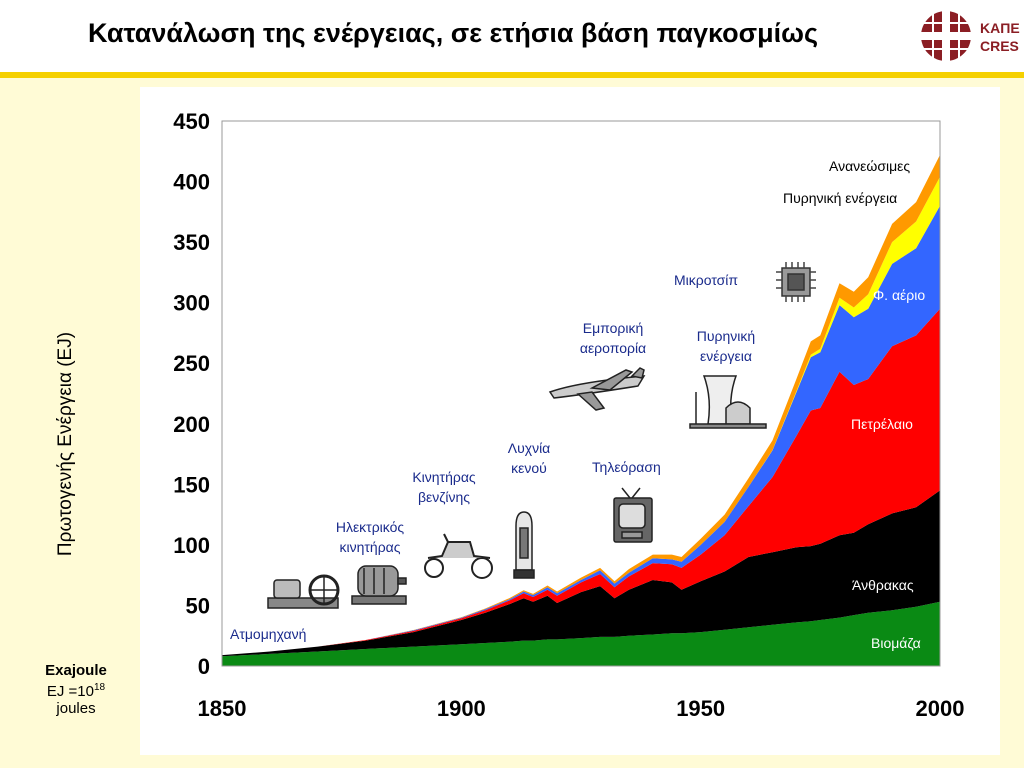  What do you see at coordinates (840, 198) in the screenshot?
I see `series-label-nuclear: Πυρηνική ενέργεια` at bounding box center [840, 198].